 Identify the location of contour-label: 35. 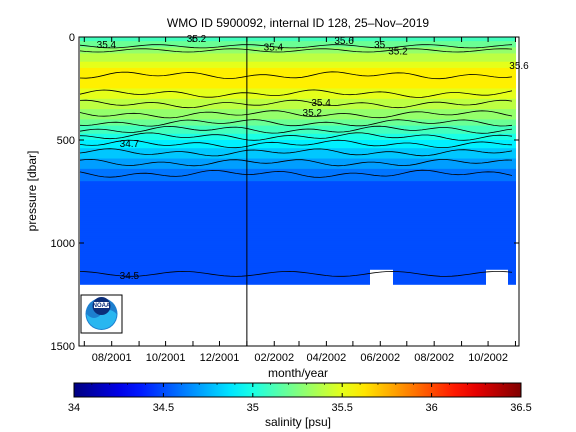
(380, 45).